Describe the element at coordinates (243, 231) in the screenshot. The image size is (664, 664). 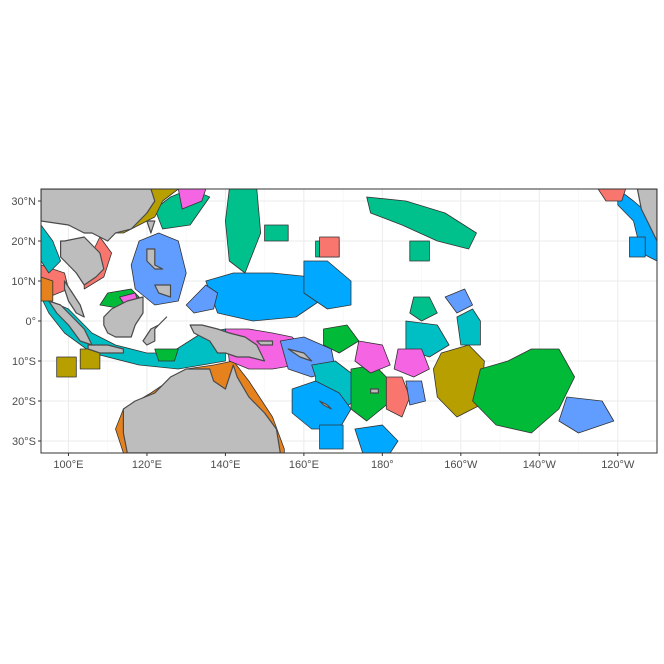
I see `region-guam-marianas` at that location.